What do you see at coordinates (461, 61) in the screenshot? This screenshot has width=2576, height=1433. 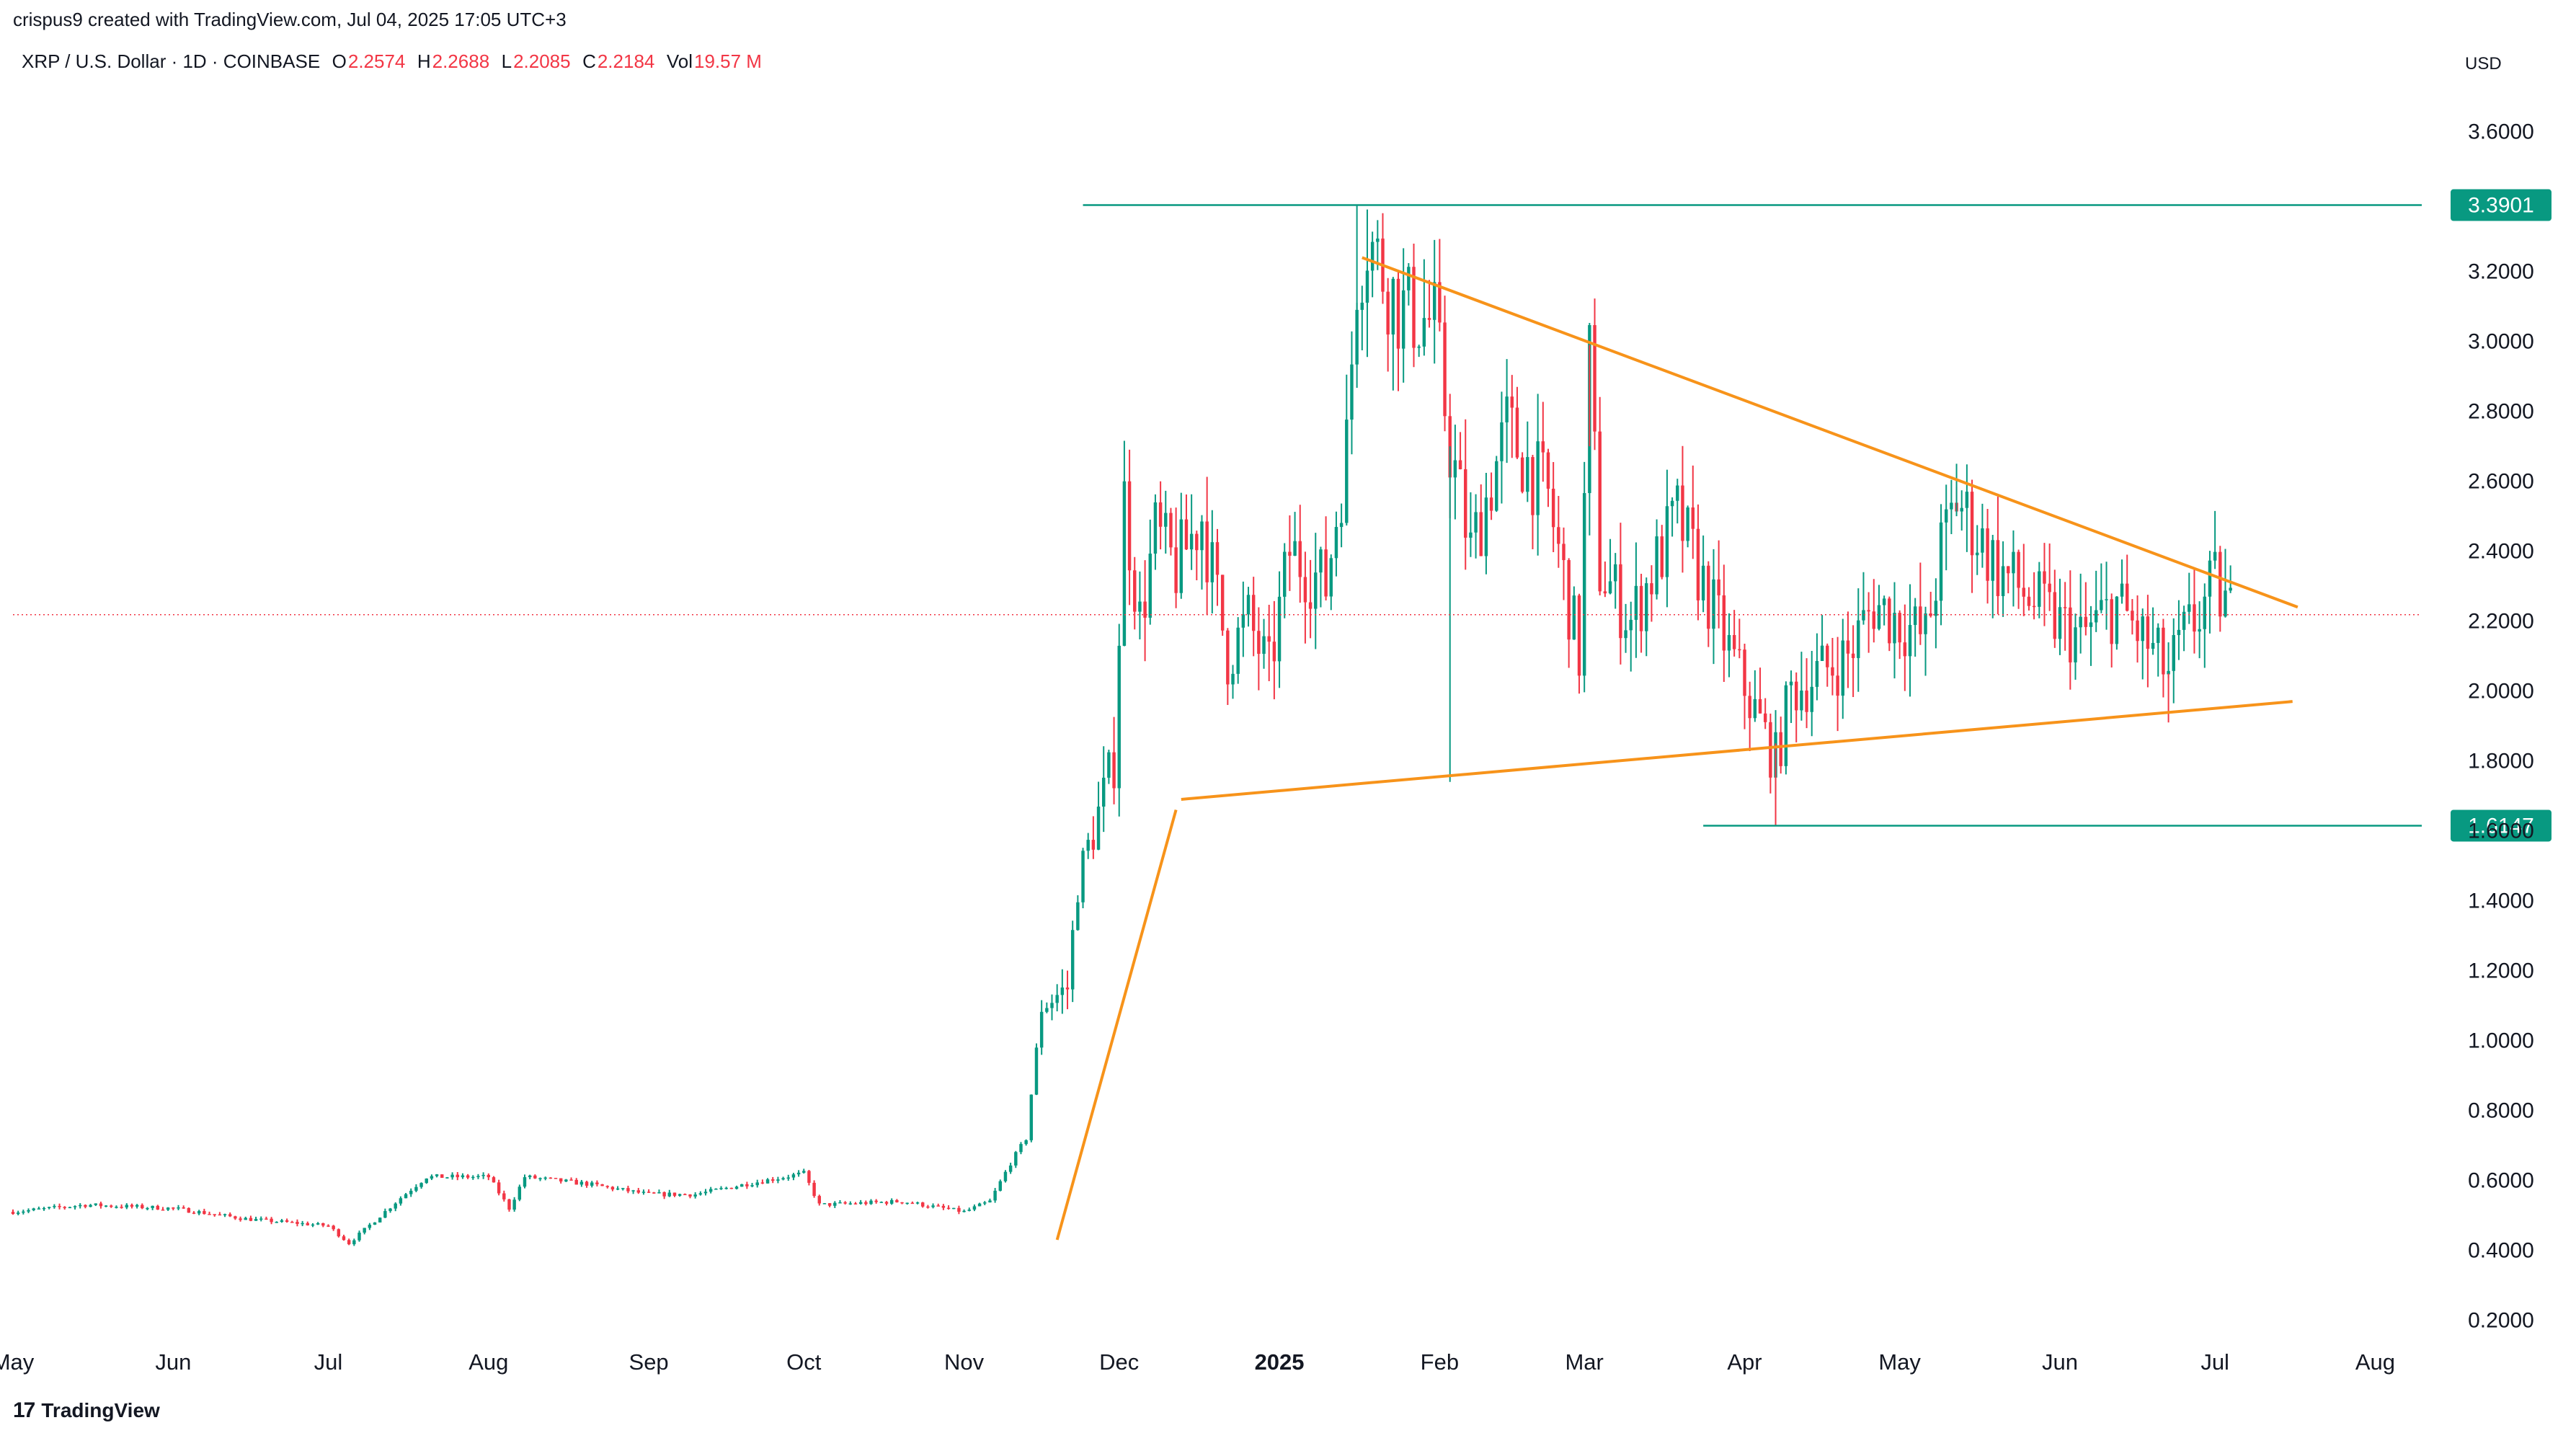 I see `high-value: 2.2688` at bounding box center [461, 61].